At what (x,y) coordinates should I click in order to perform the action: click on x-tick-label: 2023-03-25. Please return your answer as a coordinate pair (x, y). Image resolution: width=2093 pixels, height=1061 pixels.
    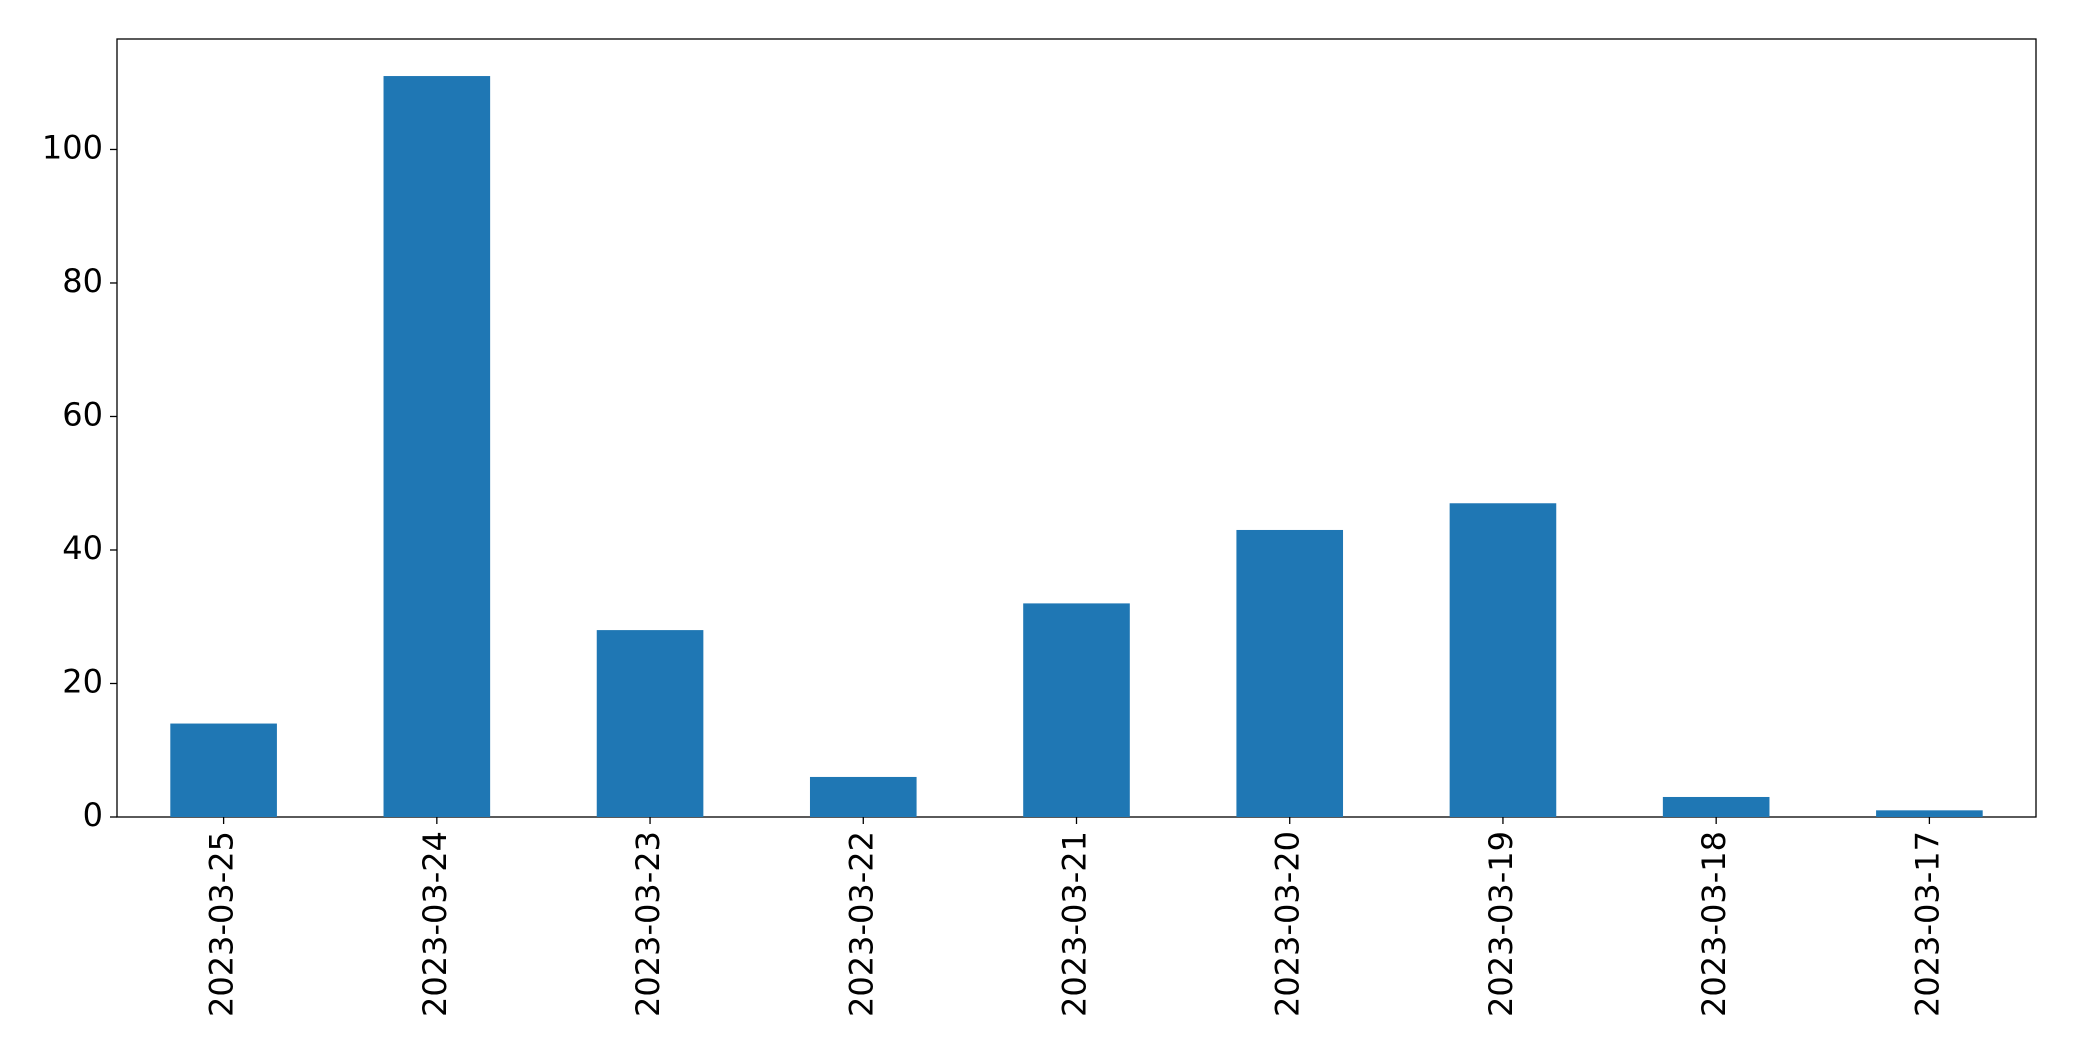
    Looking at the image, I should click on (222, 924).